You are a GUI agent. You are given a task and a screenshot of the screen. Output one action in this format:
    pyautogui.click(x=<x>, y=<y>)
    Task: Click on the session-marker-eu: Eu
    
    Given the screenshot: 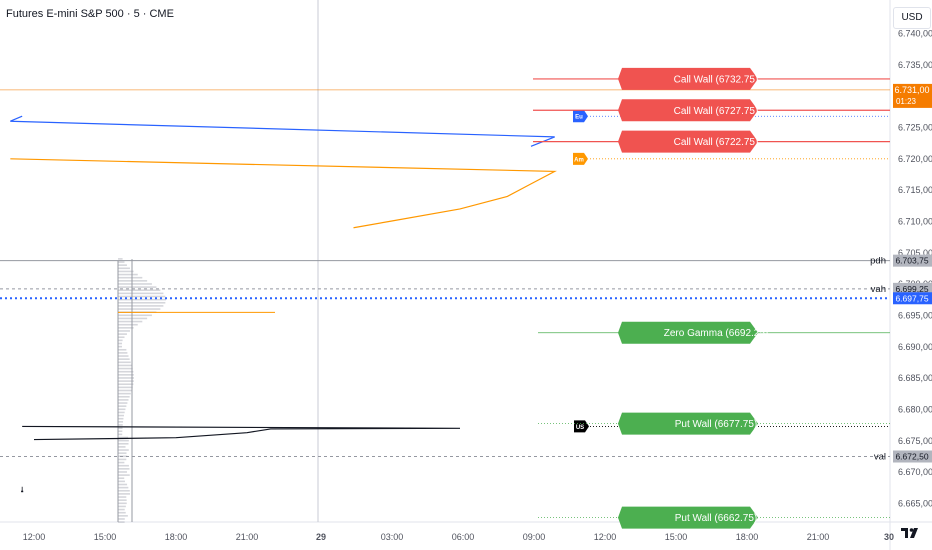 What is the action you would take?
    pyautogui.click(x=580, y=116)
    